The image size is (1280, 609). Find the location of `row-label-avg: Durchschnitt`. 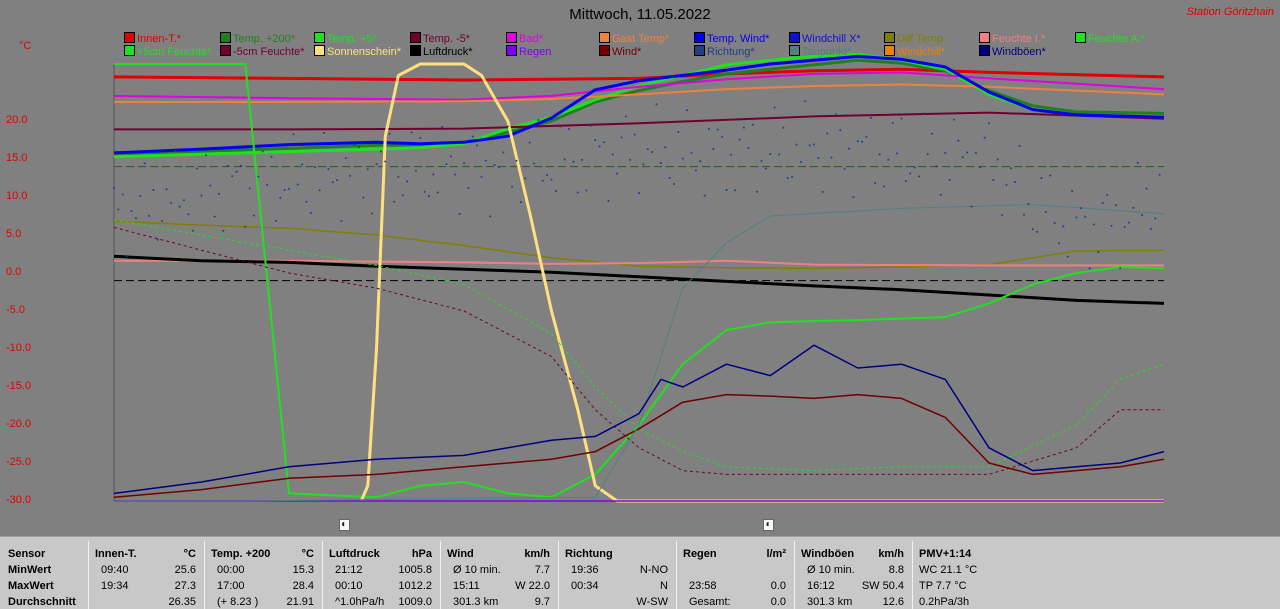

row-label-avg: Durchschnitt is located at coordinates (42, 602).